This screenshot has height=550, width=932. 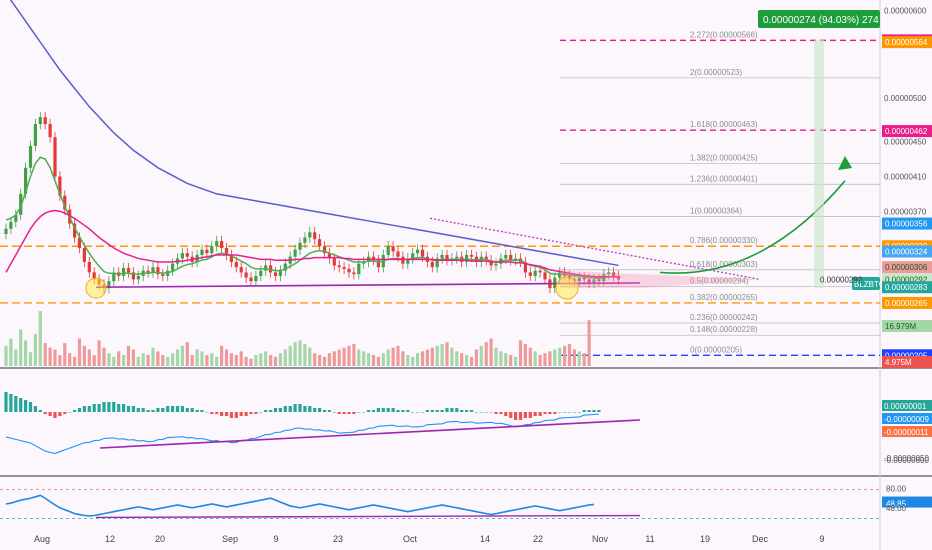 I want to click on price-badge, so click(x=907, y=267).